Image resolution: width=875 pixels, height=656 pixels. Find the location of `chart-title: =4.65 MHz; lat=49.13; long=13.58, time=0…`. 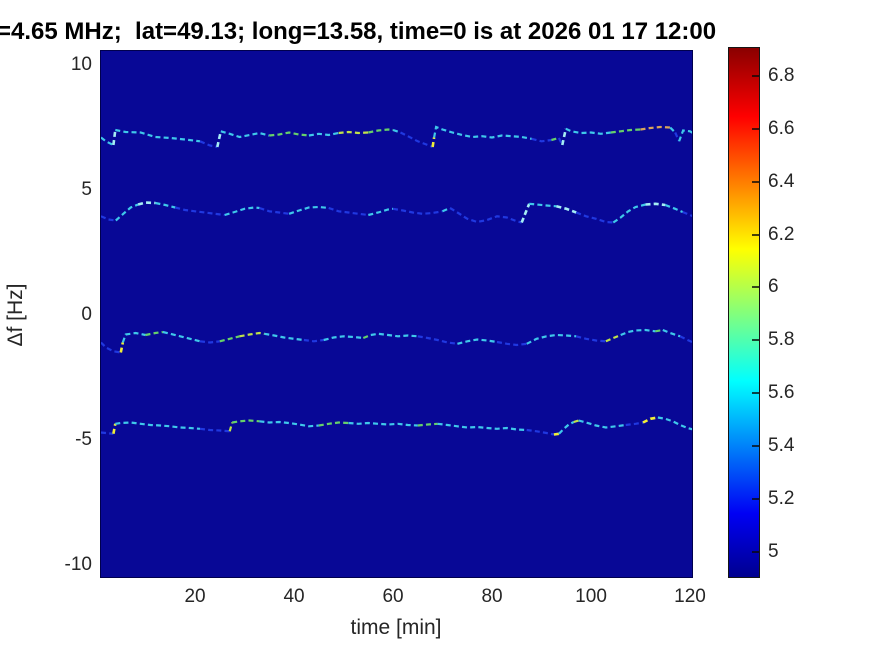

chart-title: =4.65 MHz; lat=49.13; long=13.58, time=0… is located at coordinates (358, 31).